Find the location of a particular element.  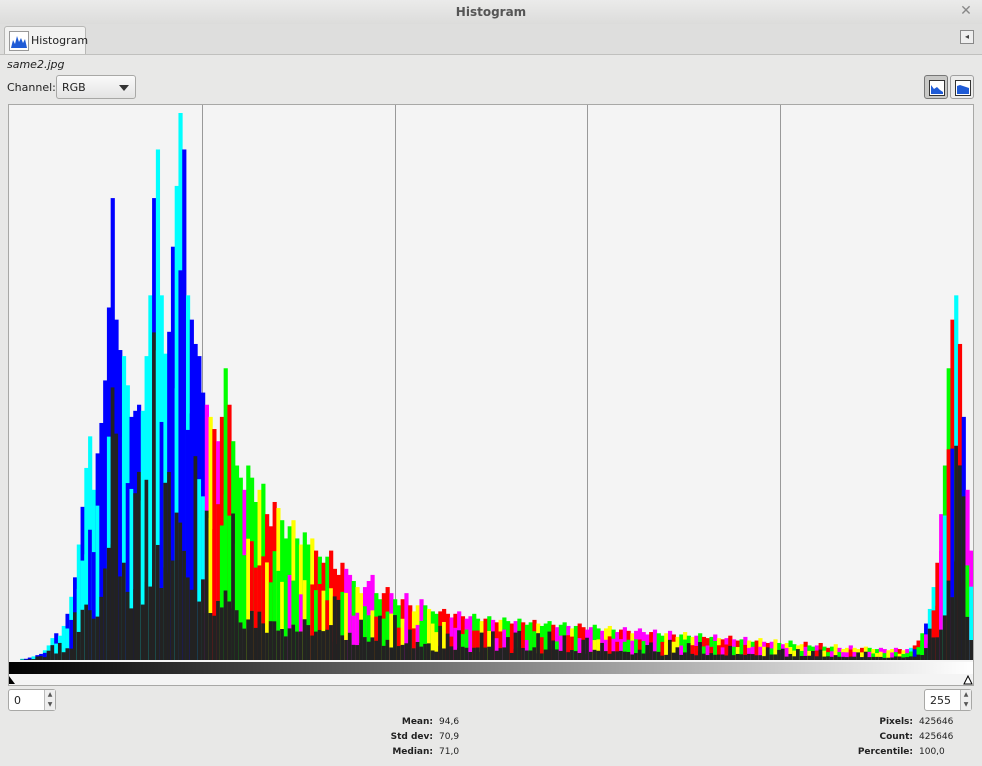

tab-histogram: Histogram is located at coordinates (46, 40).